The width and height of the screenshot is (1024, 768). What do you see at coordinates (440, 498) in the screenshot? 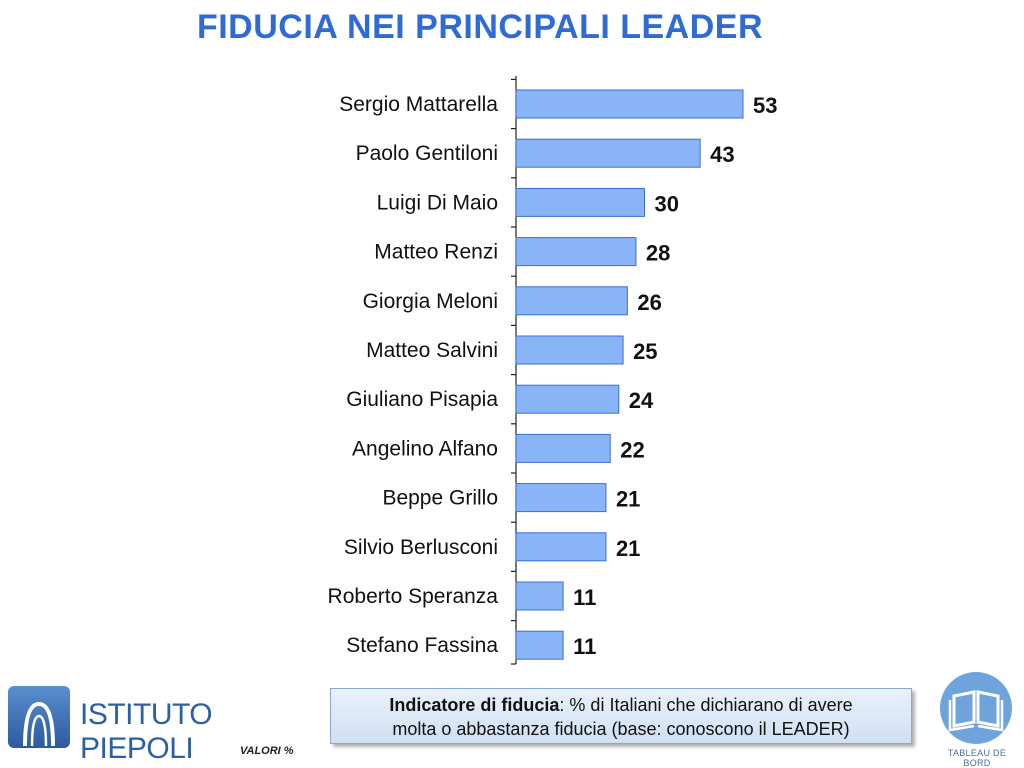
I see `category-label: Beppe Grillo` at bounding box center [440, 498].